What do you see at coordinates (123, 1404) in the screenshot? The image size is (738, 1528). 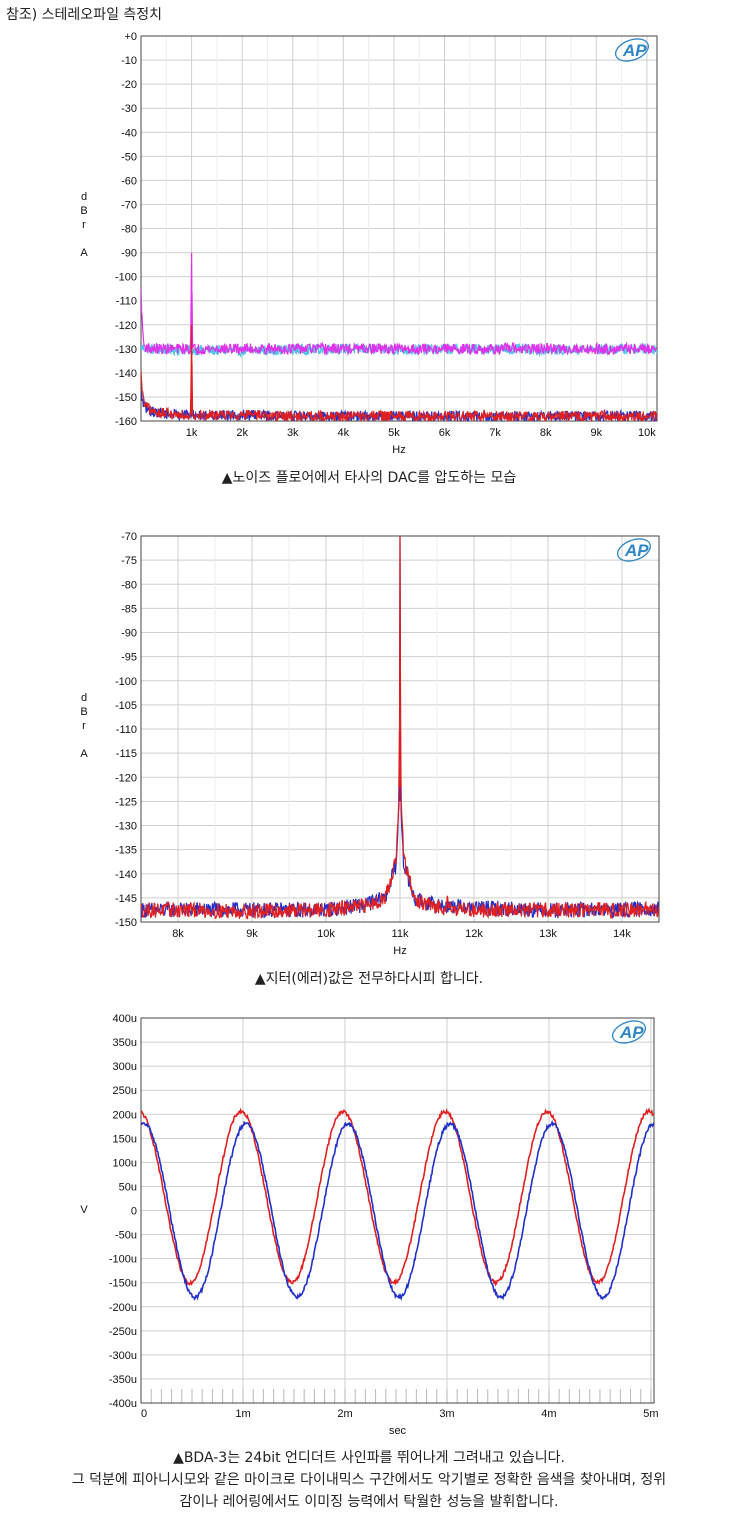 I see `y-tick-label: -400u` at bounding box center [123, 1404].